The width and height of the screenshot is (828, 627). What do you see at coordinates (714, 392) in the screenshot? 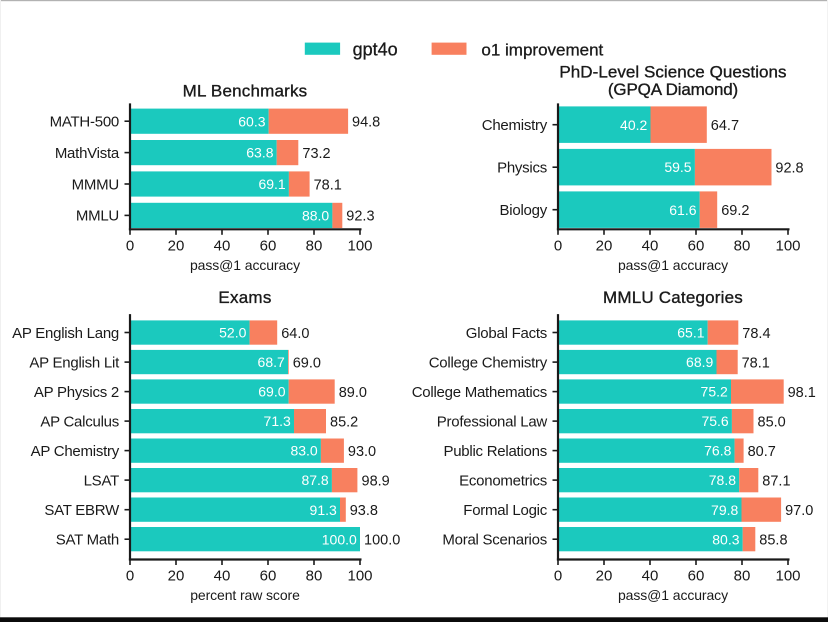
I see `svg-text: 75.2` at bounding box center [714, 392].